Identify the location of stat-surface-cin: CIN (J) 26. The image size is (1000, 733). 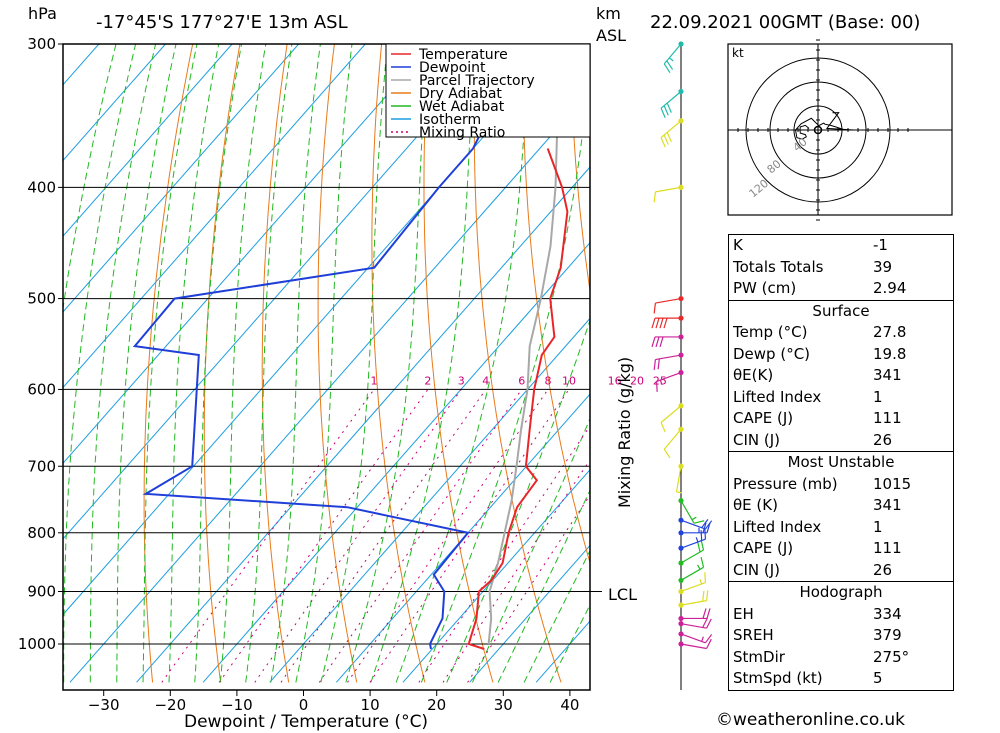
(841, 441).